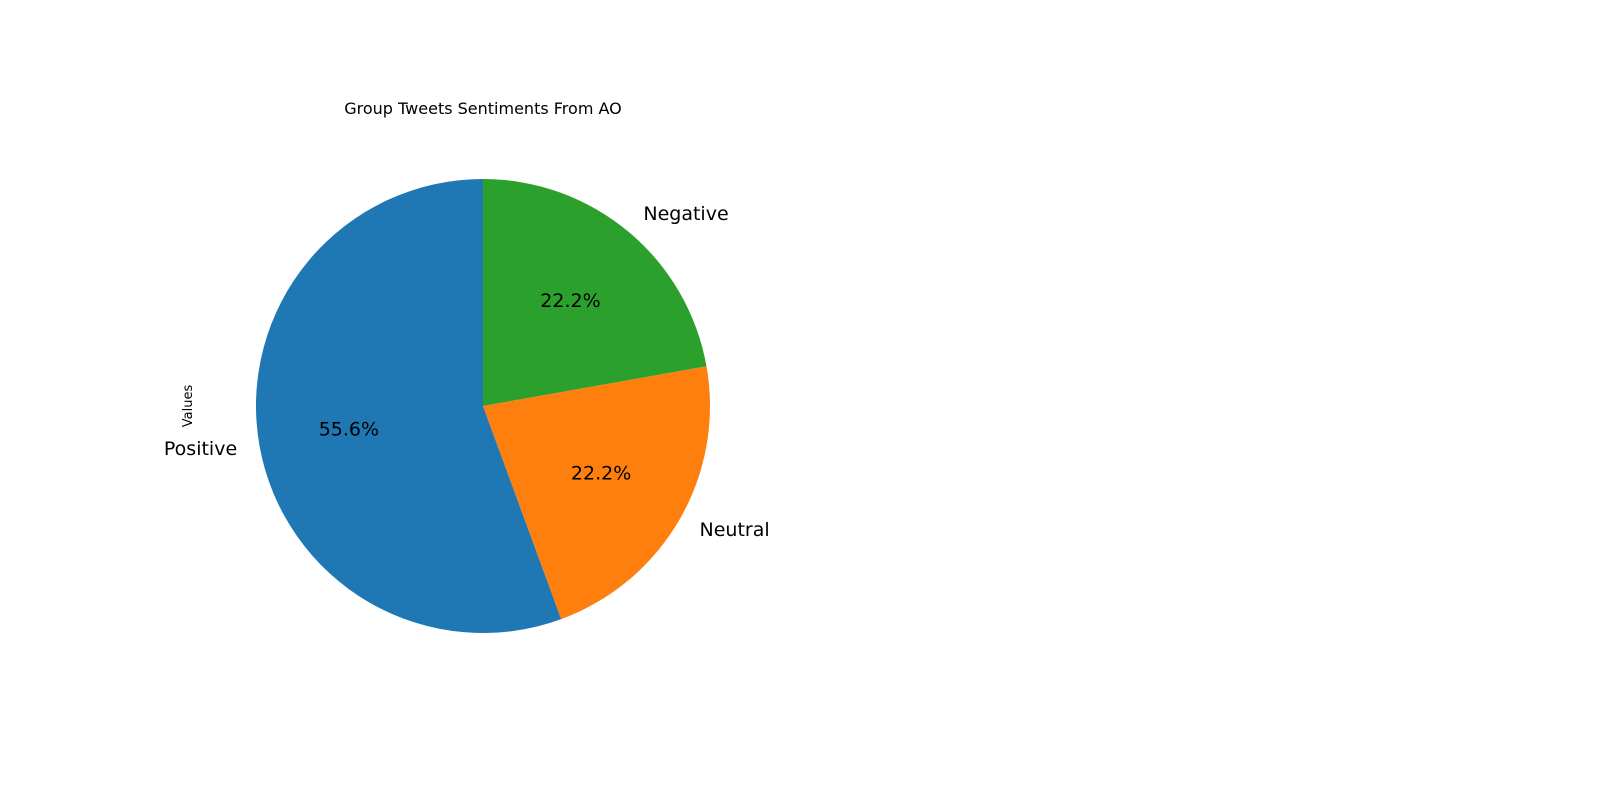  What do you see at coordinates (601, 473) in the screenshot?
I see `pct-label-neutral: 22.2%` at bounding box center [601, 473].